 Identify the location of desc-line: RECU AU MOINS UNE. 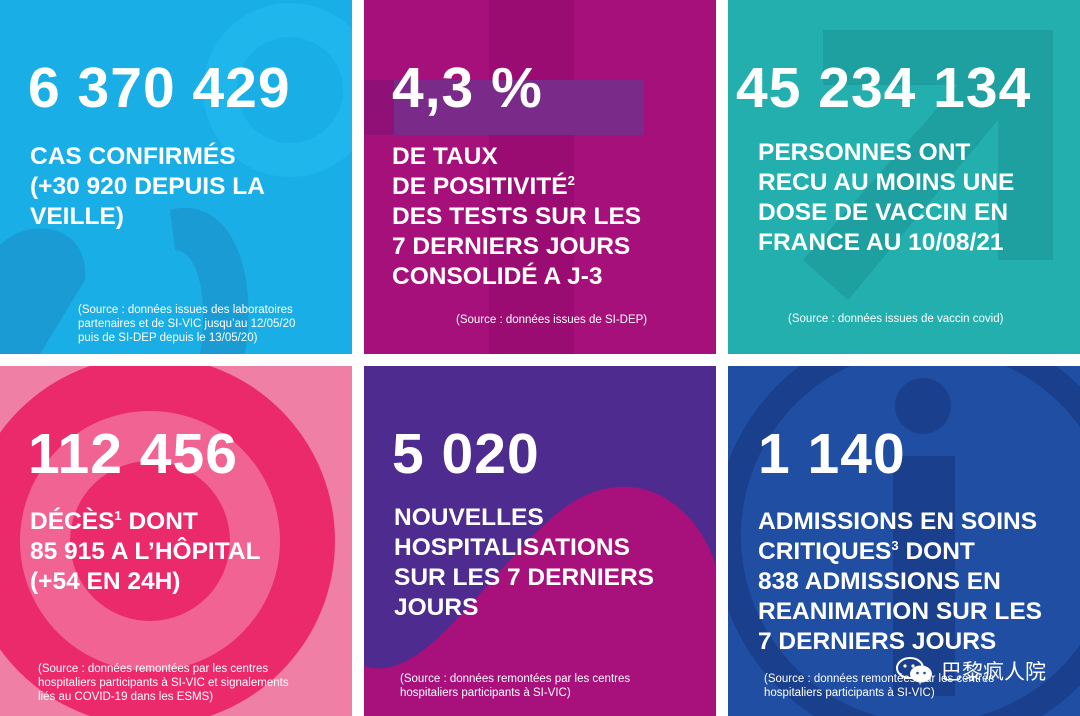
(886, 182).